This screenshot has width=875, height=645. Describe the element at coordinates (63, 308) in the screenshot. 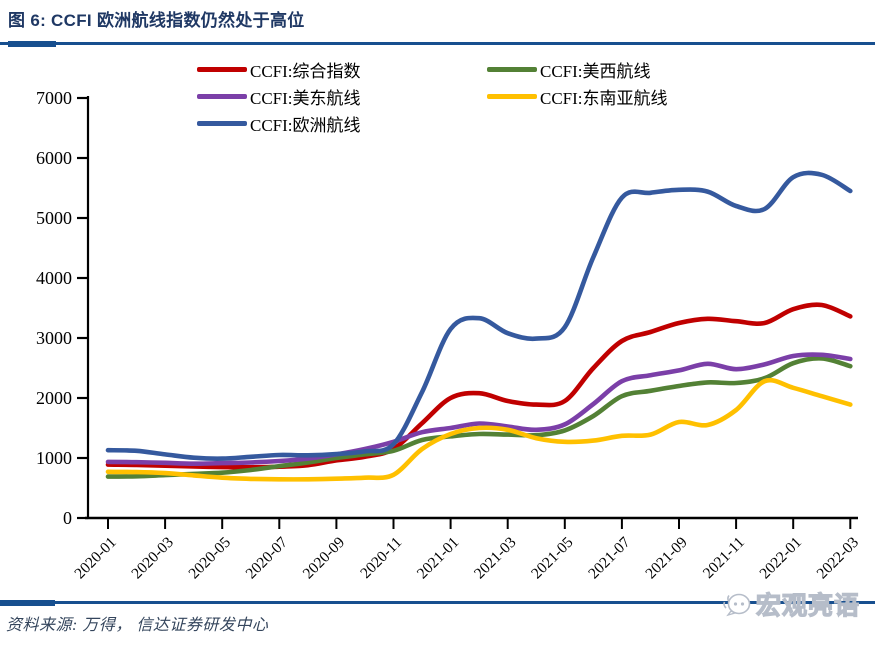

I see `y-axis: 0 1000 2000 3000 4000 5000 6000 7000` at that location.